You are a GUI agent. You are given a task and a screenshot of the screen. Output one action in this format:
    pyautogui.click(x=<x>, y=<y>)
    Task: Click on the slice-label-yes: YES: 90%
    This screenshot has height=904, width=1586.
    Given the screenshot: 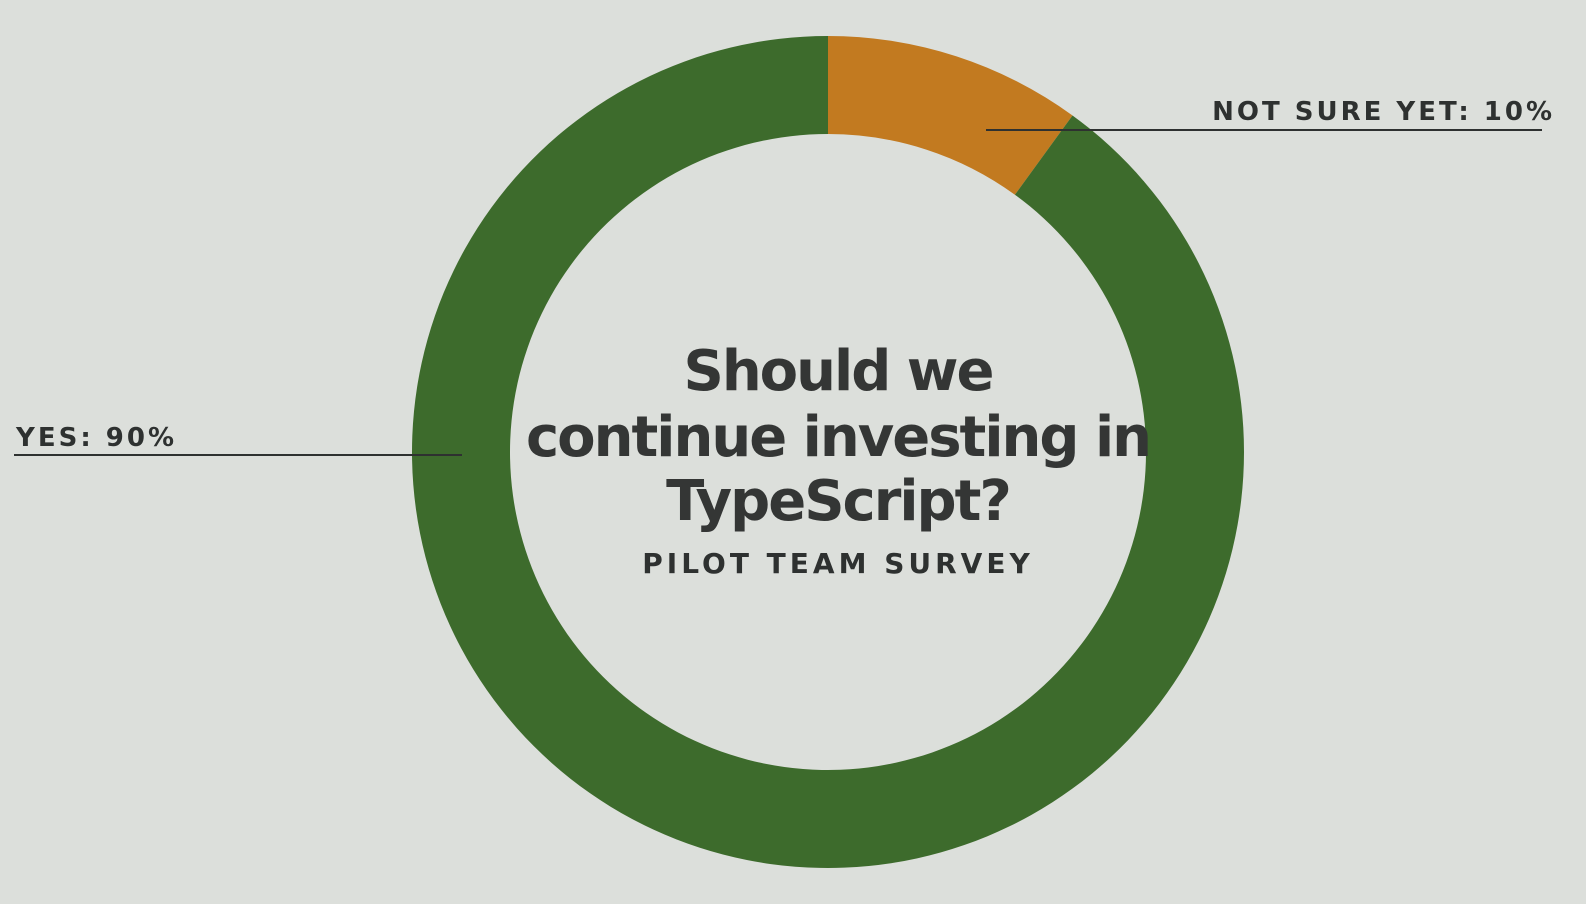 What is the action you would take?
    pyautogui.click(x=96, y=438)
    